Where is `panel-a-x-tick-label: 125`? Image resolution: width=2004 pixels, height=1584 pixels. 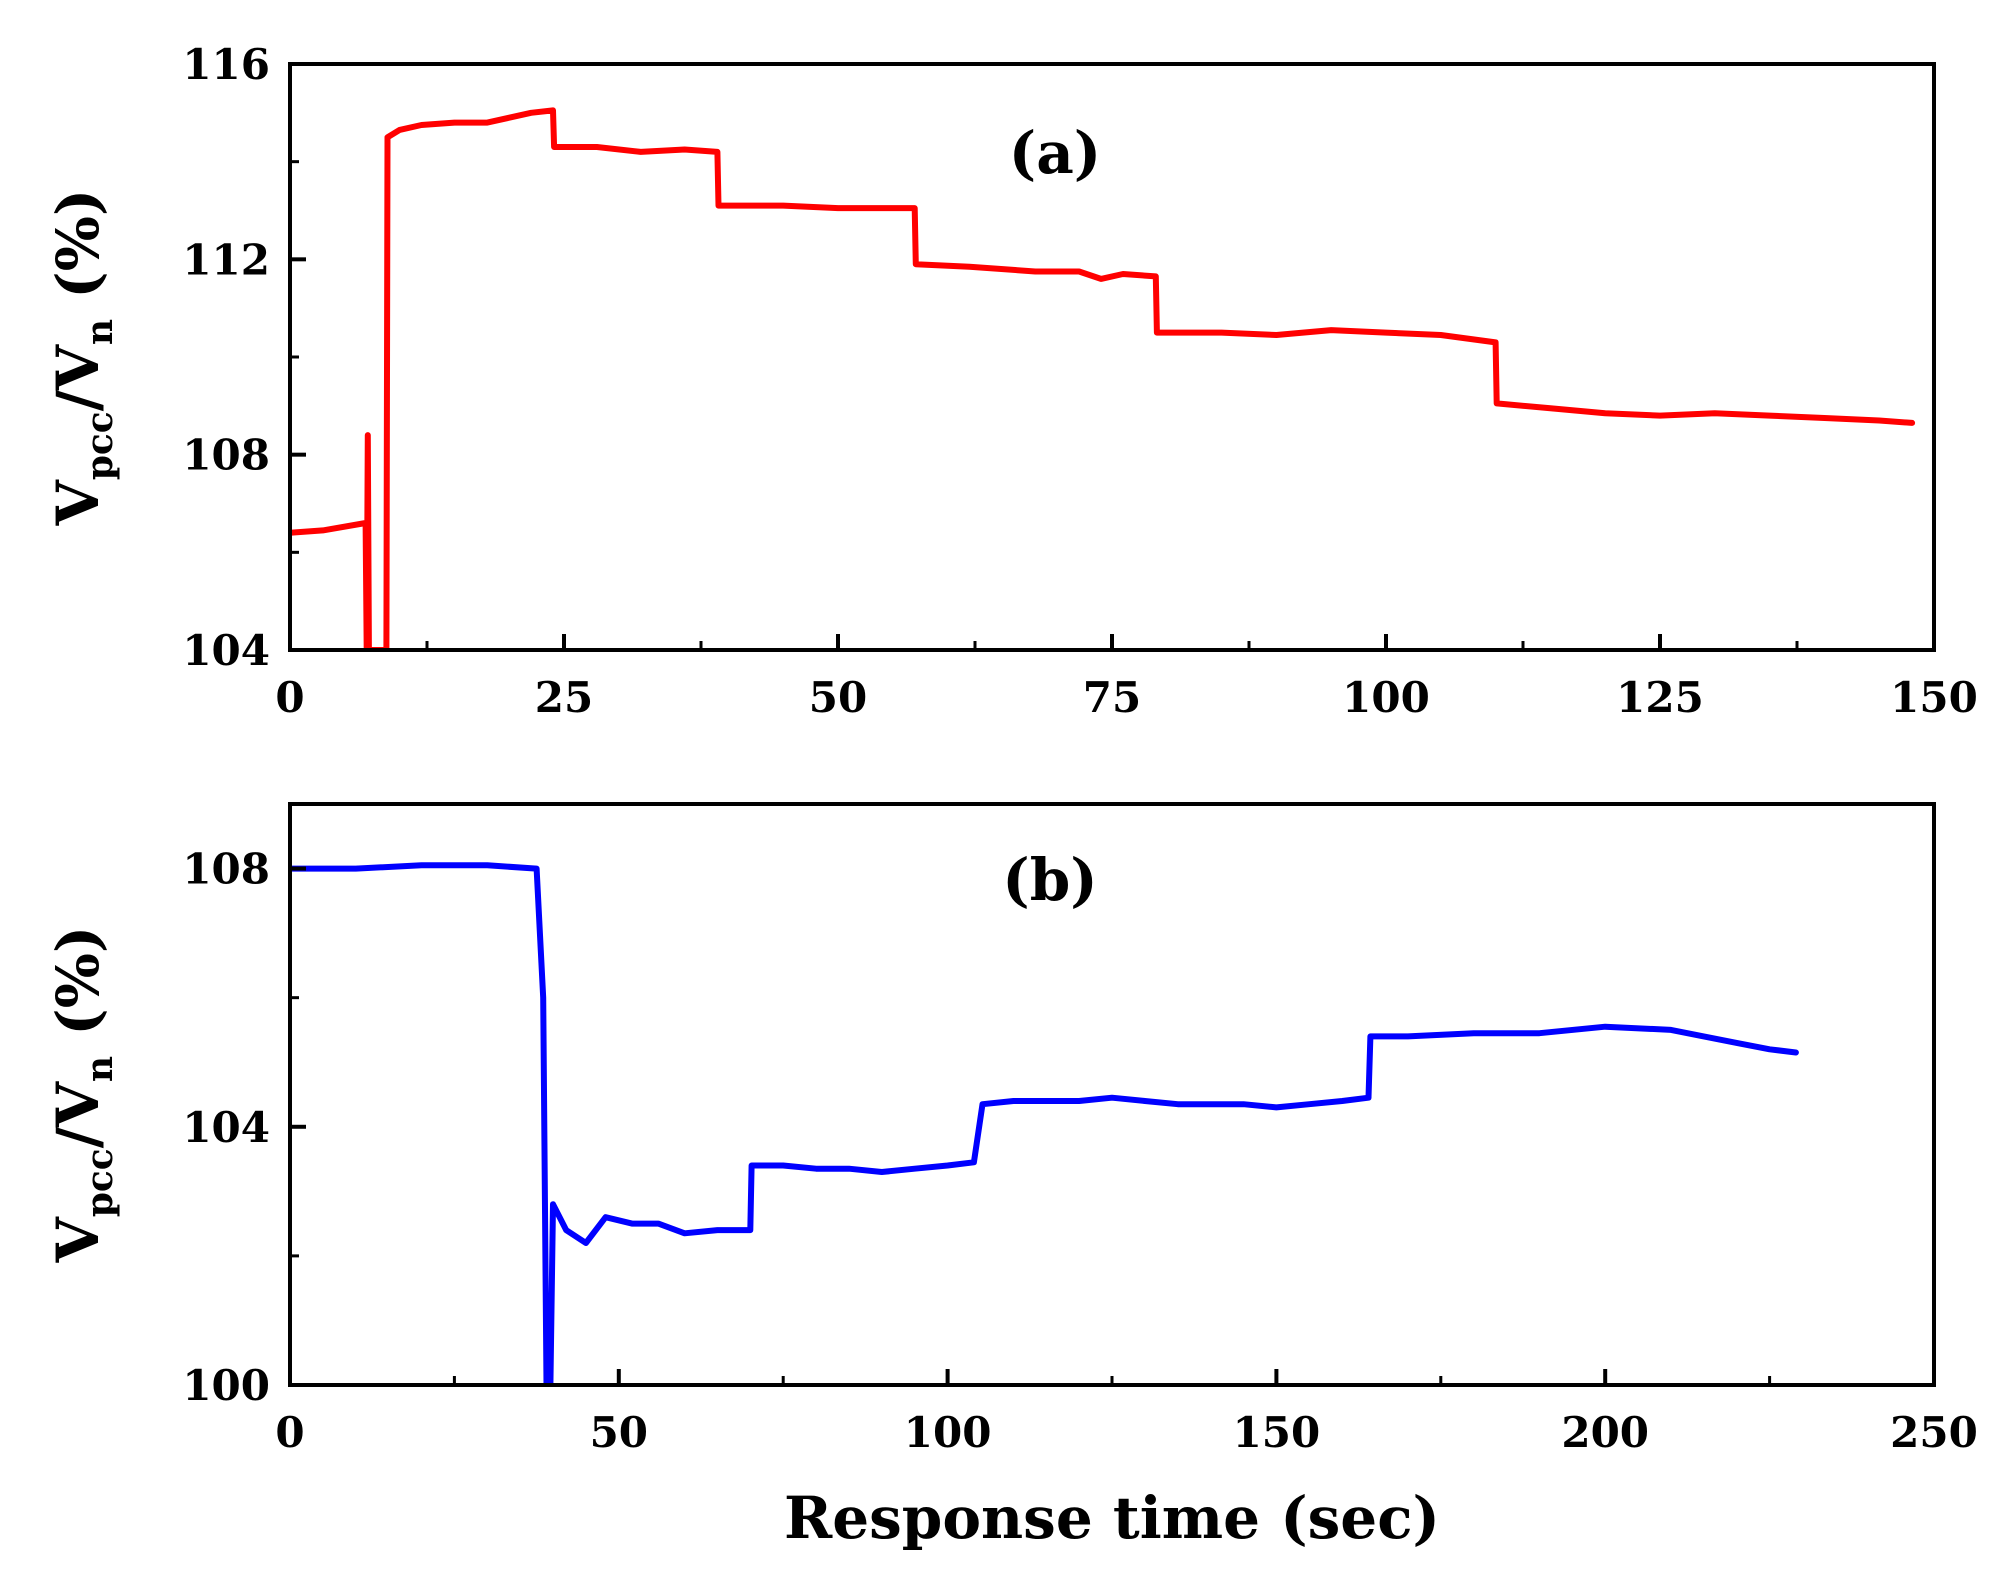
panel-a-x-tick-label: 125 is located at coordinates (1660, 697).